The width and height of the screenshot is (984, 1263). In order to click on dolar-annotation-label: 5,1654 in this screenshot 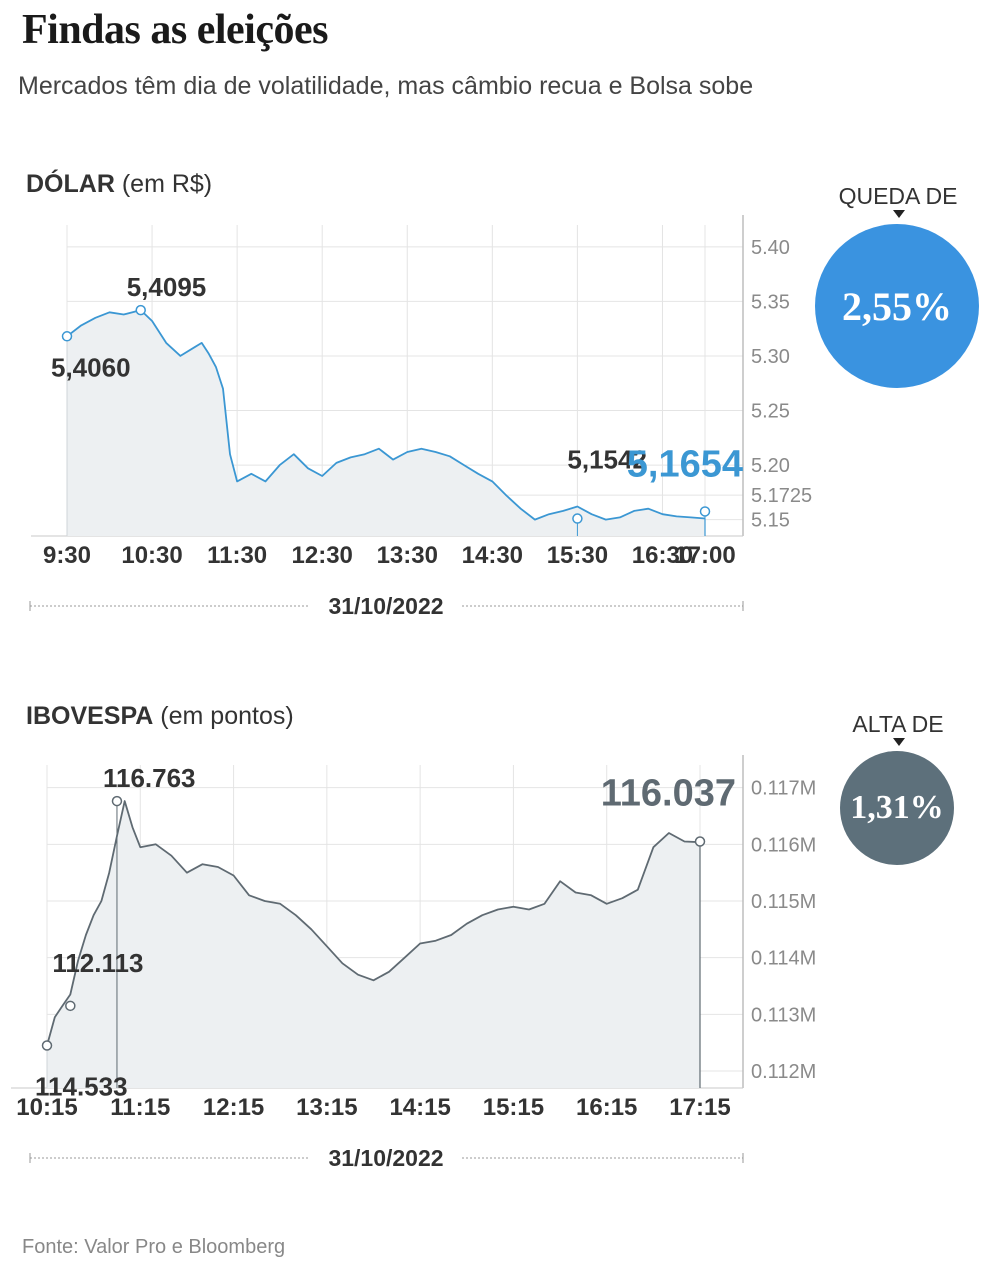, I will do `click(685, 464)`.